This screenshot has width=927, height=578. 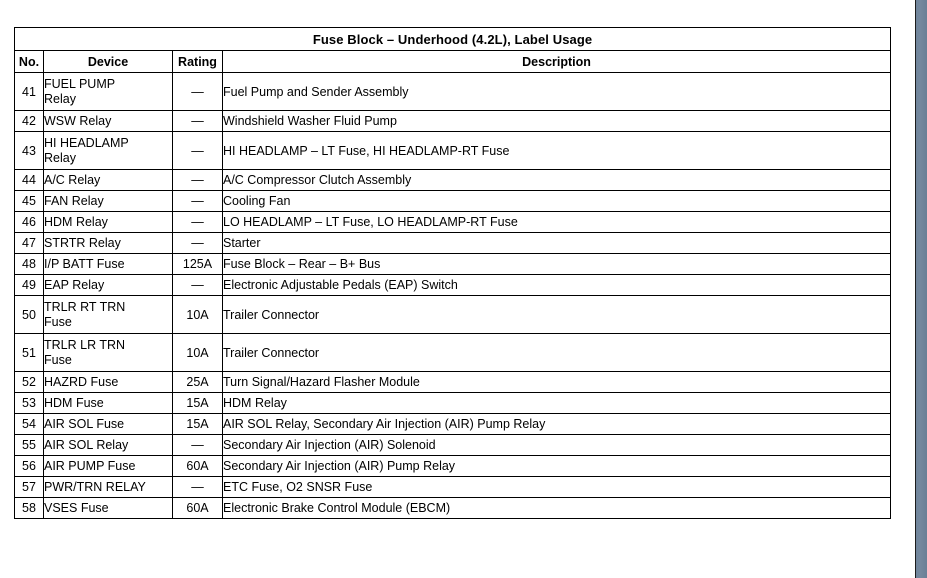 I want to click on cell-description: Windshield Washer Fluid Pump, so click(x=556, y=121).